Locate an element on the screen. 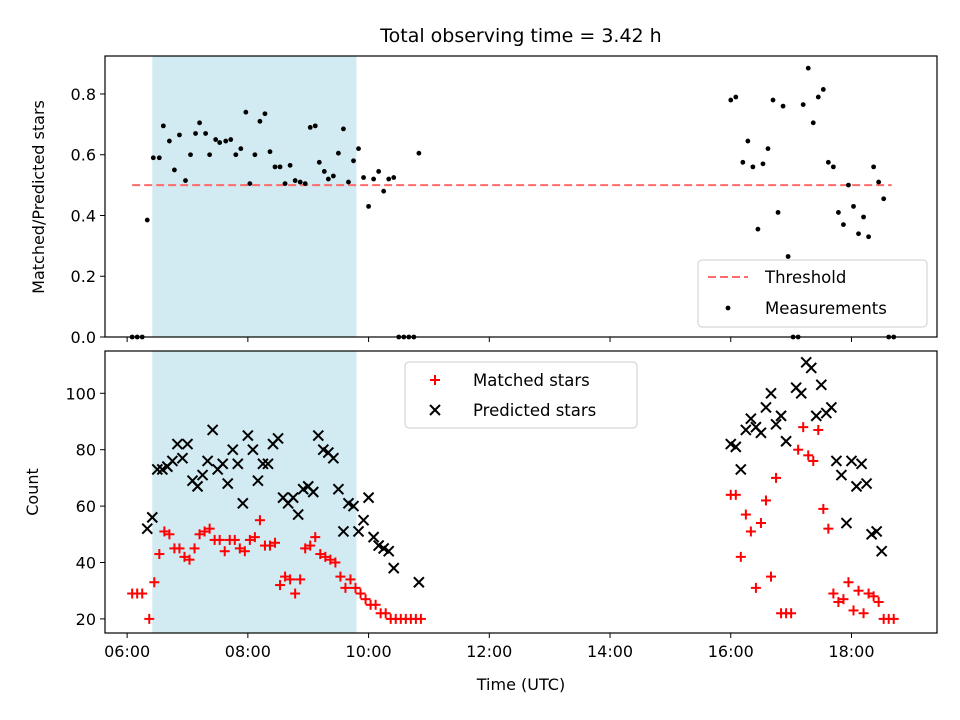  legend-measurements-label: Measurements is located at coordinates (826, 308).